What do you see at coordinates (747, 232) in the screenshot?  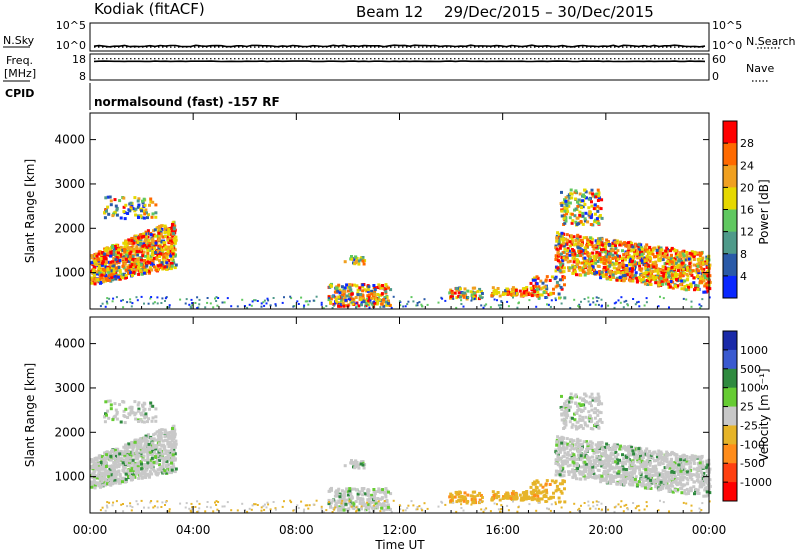 I see `power-colorbar-tick-label: 12` at bounding box center [747, 232].